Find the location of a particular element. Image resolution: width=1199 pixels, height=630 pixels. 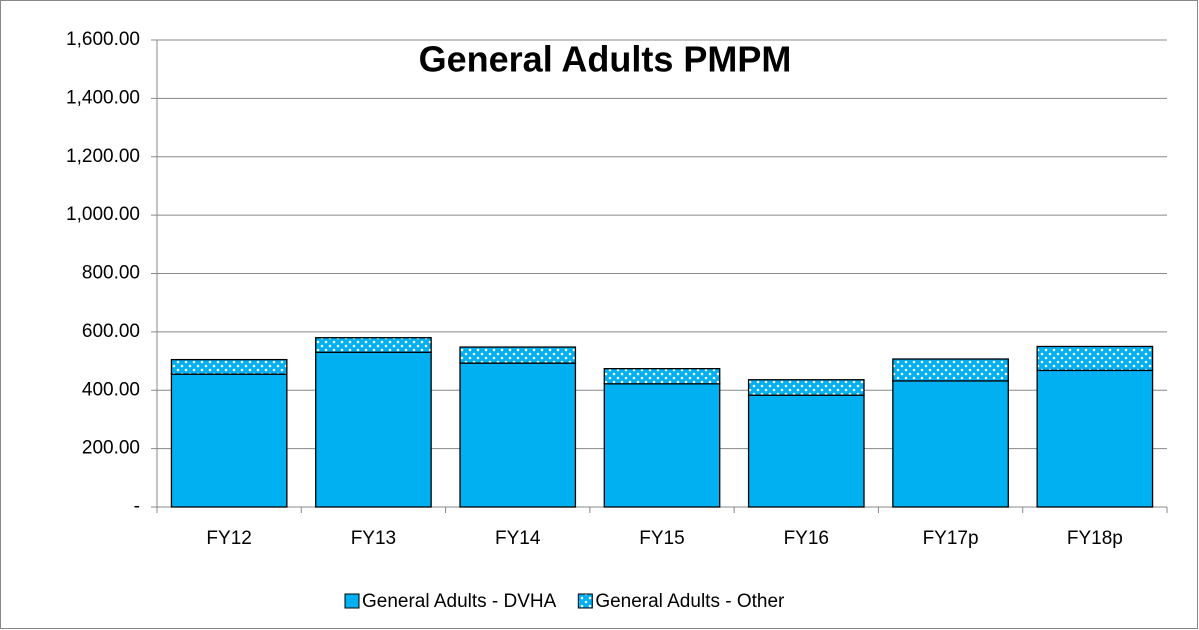

y-tick-label: 600.00 is located at coordinates (111, 331).